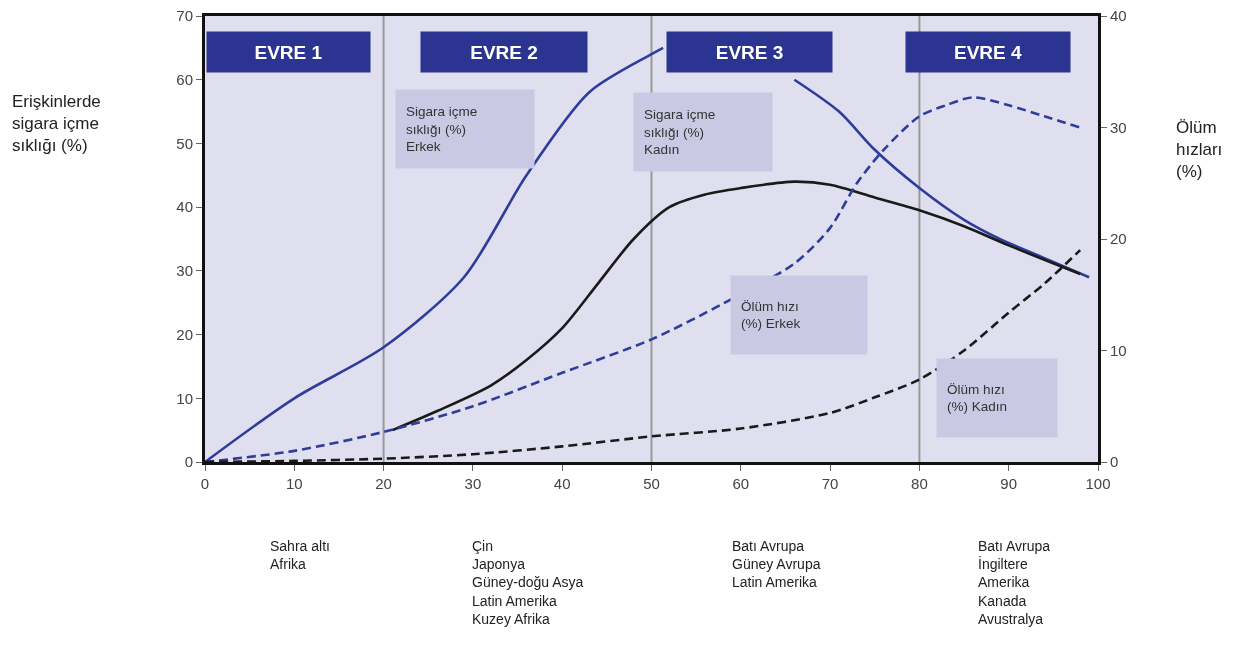 The width and height of the screenshot is (1256, 648). I want to click on stage-label-box: EVRE 4, so click(988, 52).